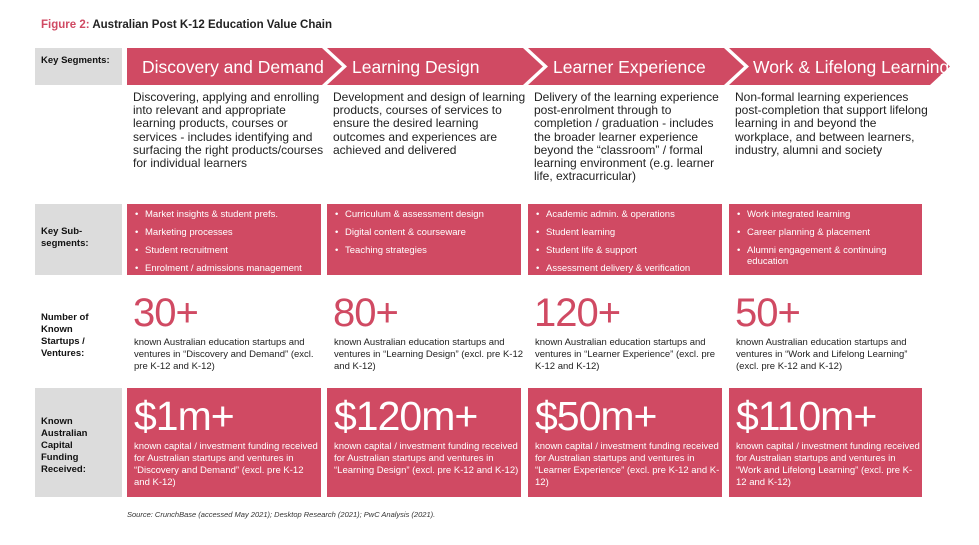 This screenshot has height=545, width=979. I want to click on chevron-learning-design, so click(435, 66).